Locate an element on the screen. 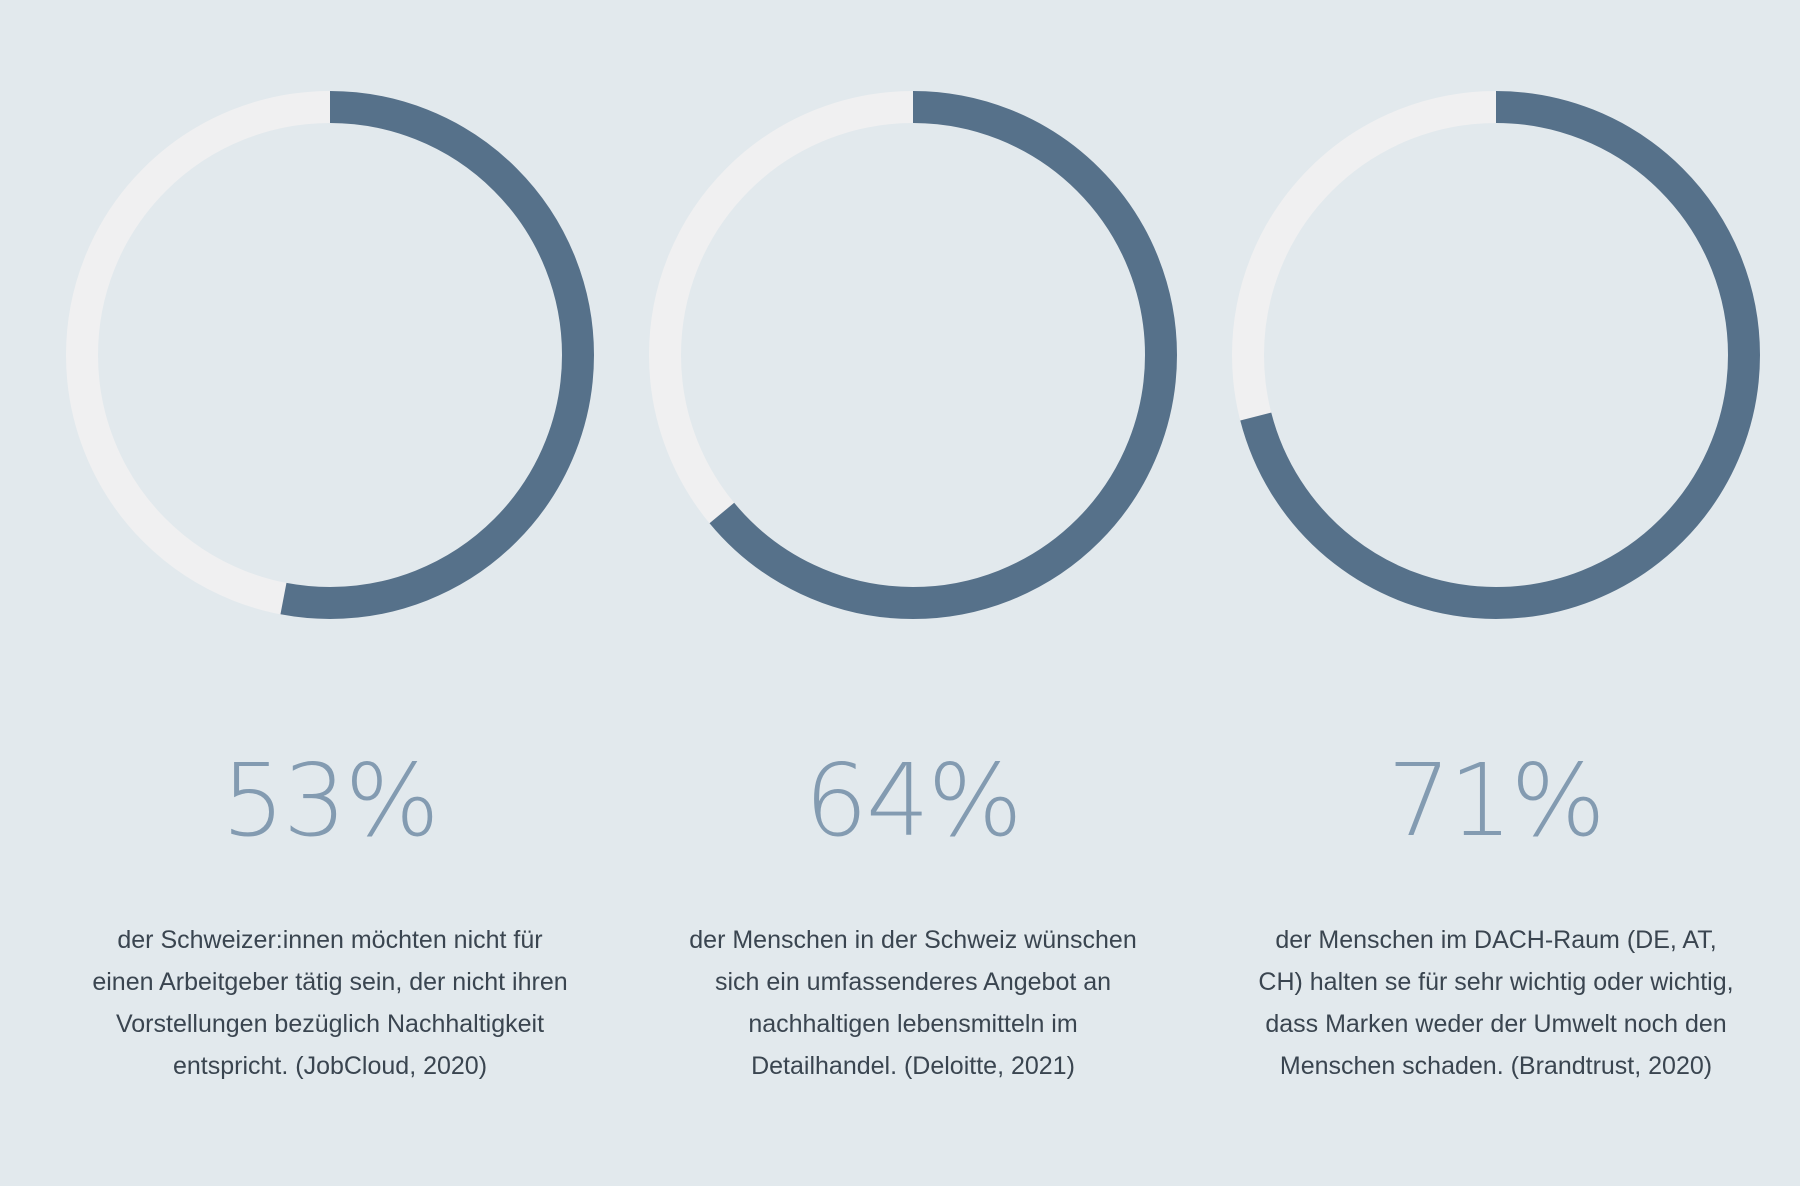  percent-label-1: 53% is located at coordinates (330, 800).